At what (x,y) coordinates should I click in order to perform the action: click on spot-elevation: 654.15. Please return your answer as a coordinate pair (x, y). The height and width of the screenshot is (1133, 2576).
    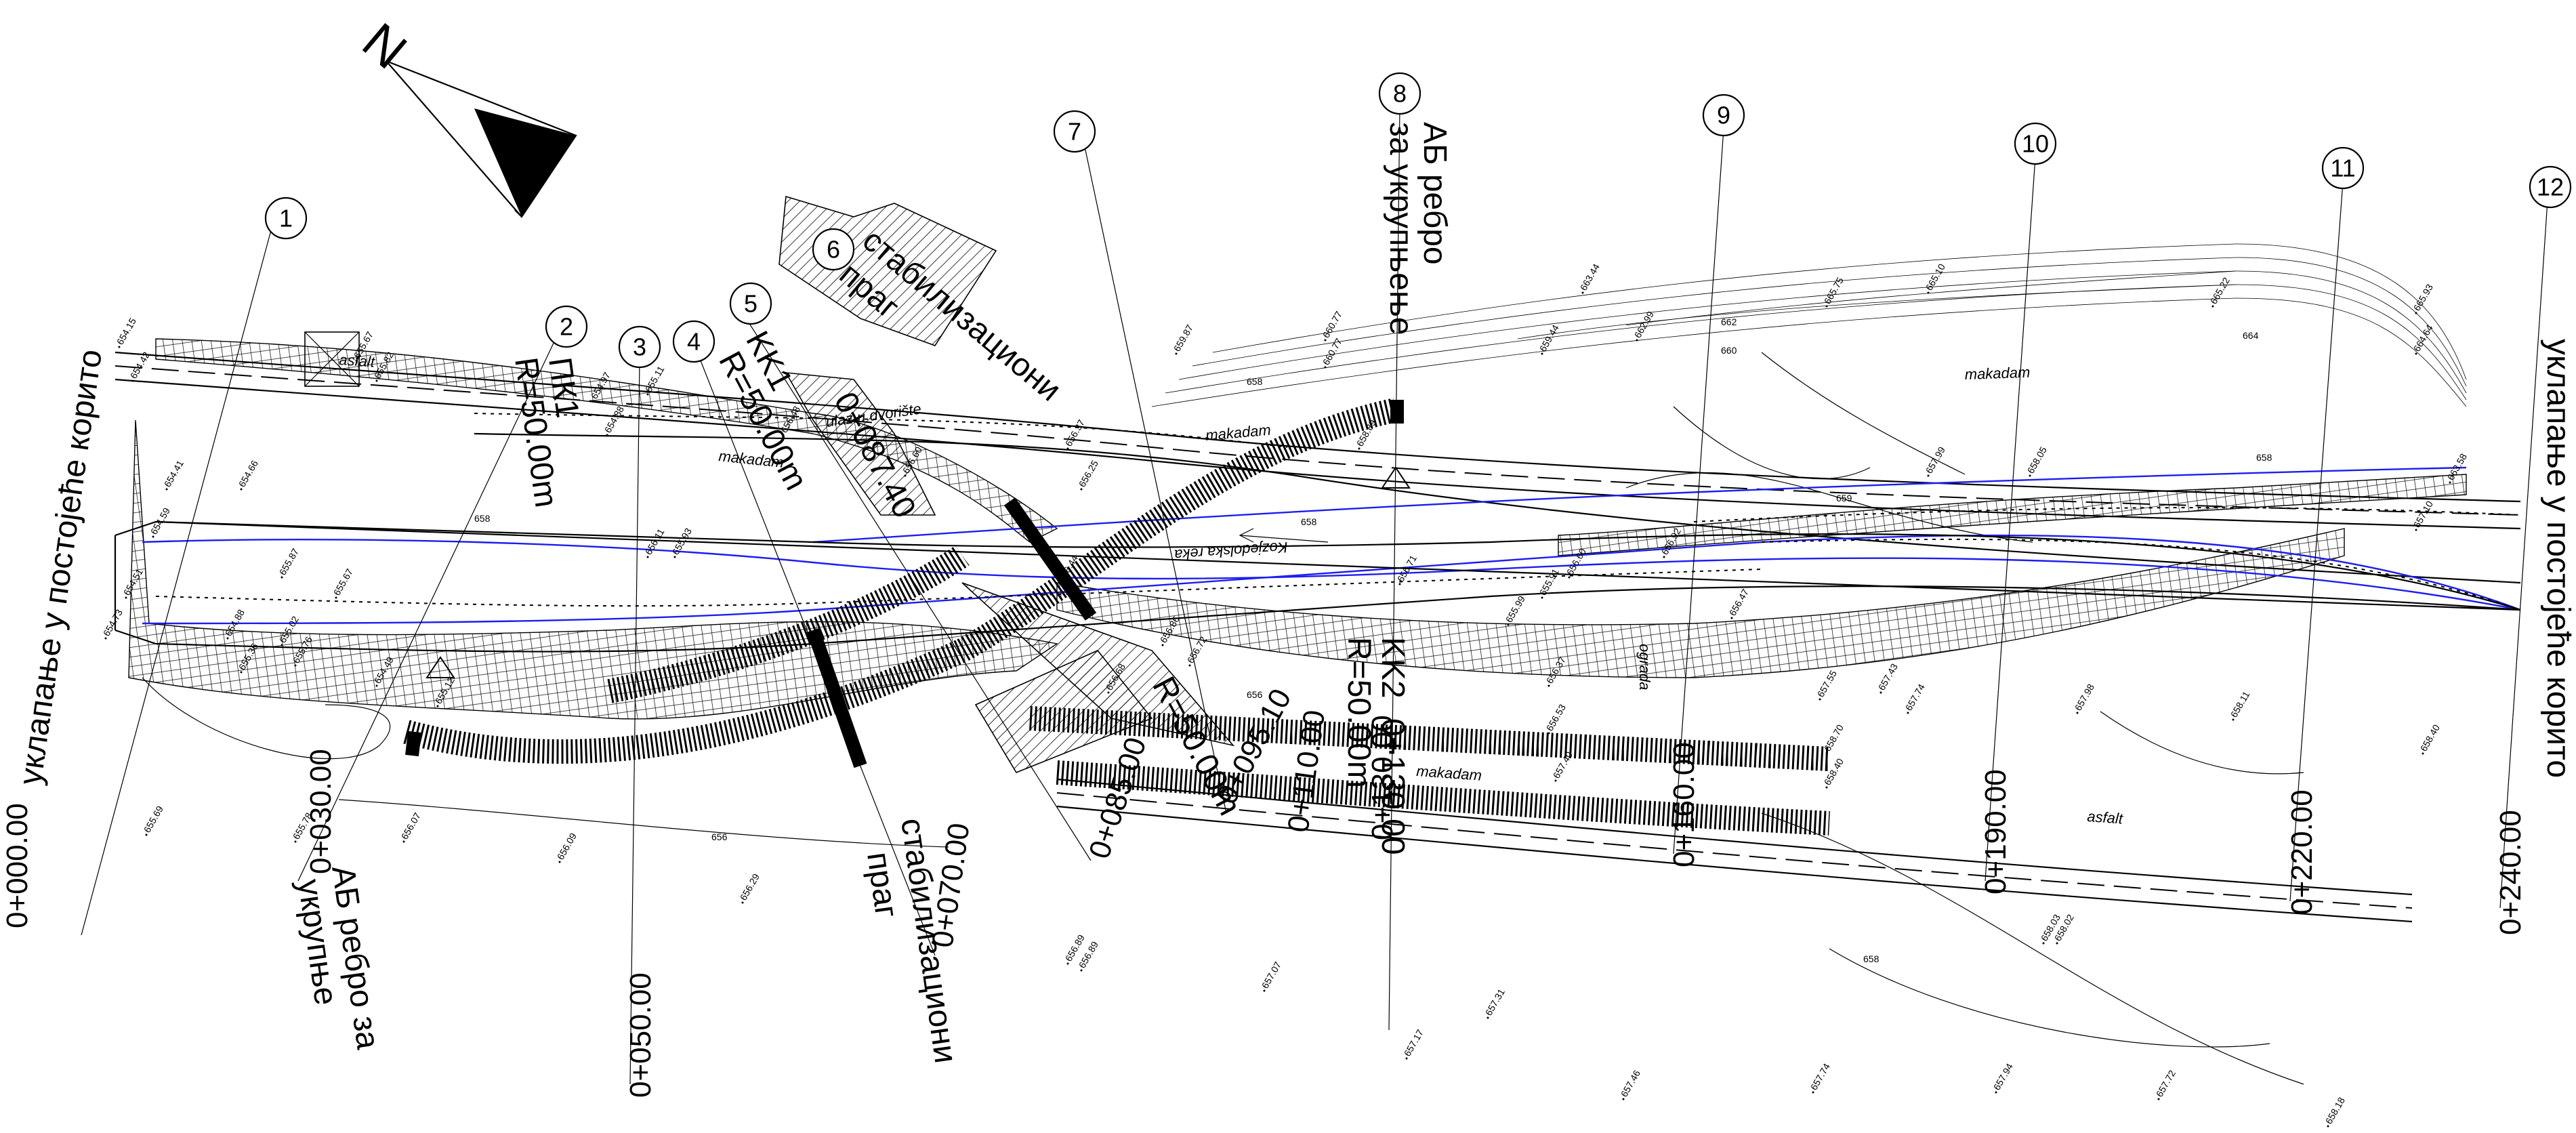
    Looking at the image, I should click on (126, 331).